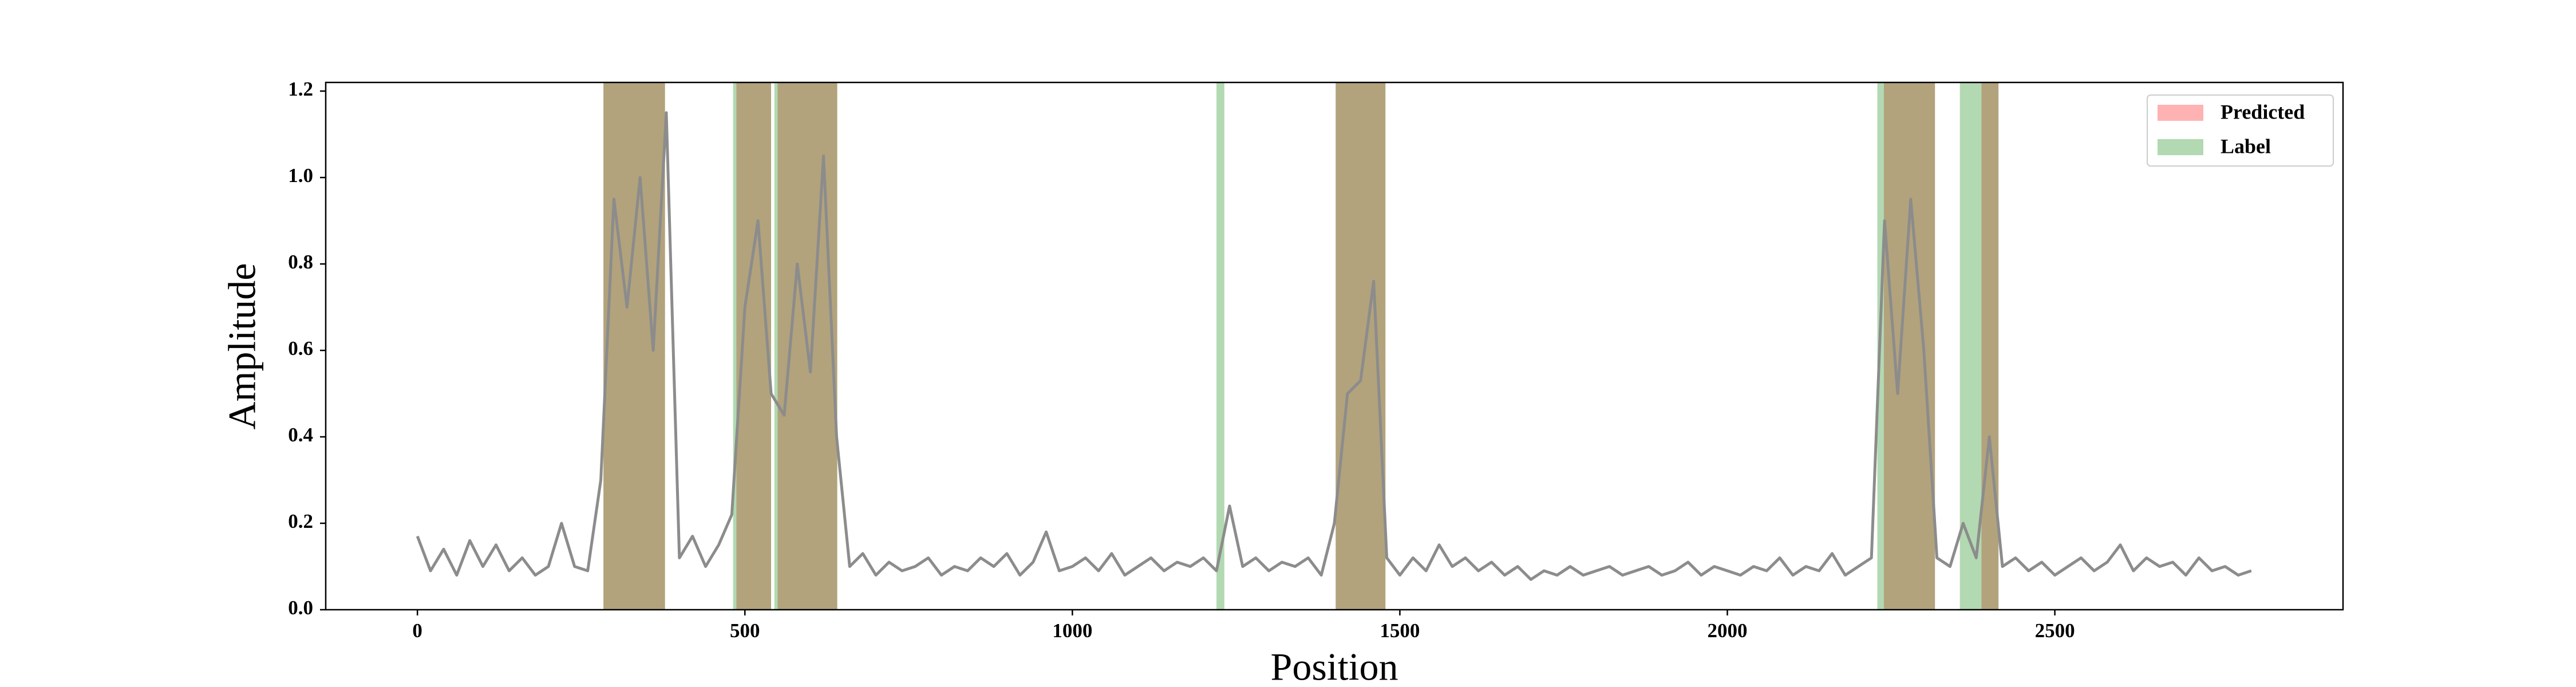 The width and height of the screenshot is (2576, 687). What do you see at coordinates (301, 262) in the screenshot?
I see `y-tick-label: 0.8` at bounding box center [301, 262].